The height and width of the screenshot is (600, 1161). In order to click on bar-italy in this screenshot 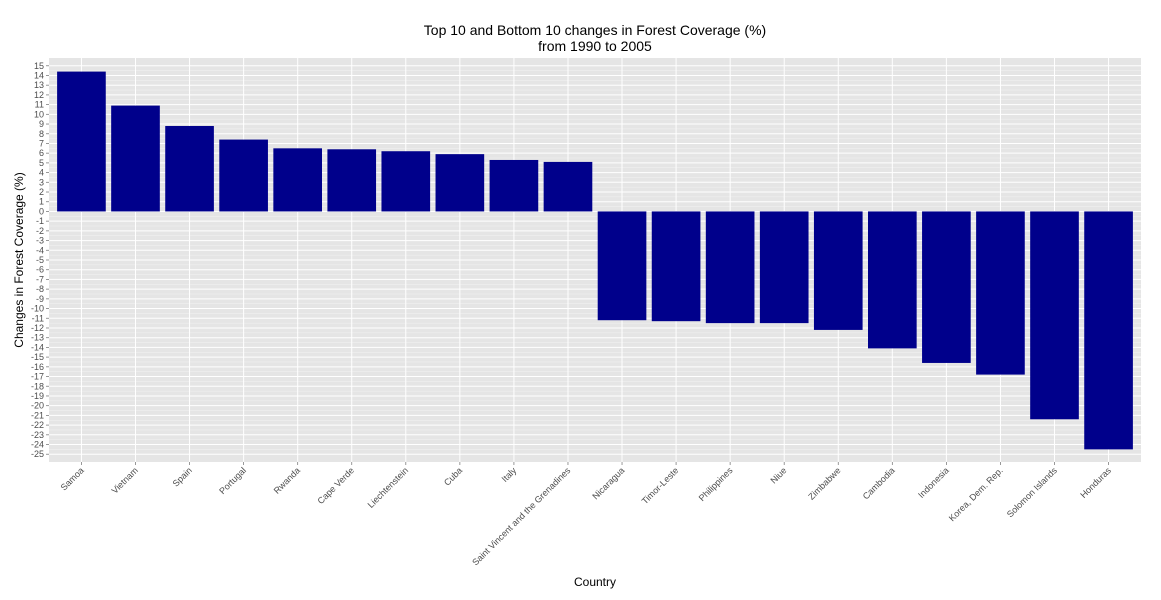, I will do `click(514, 185)`.